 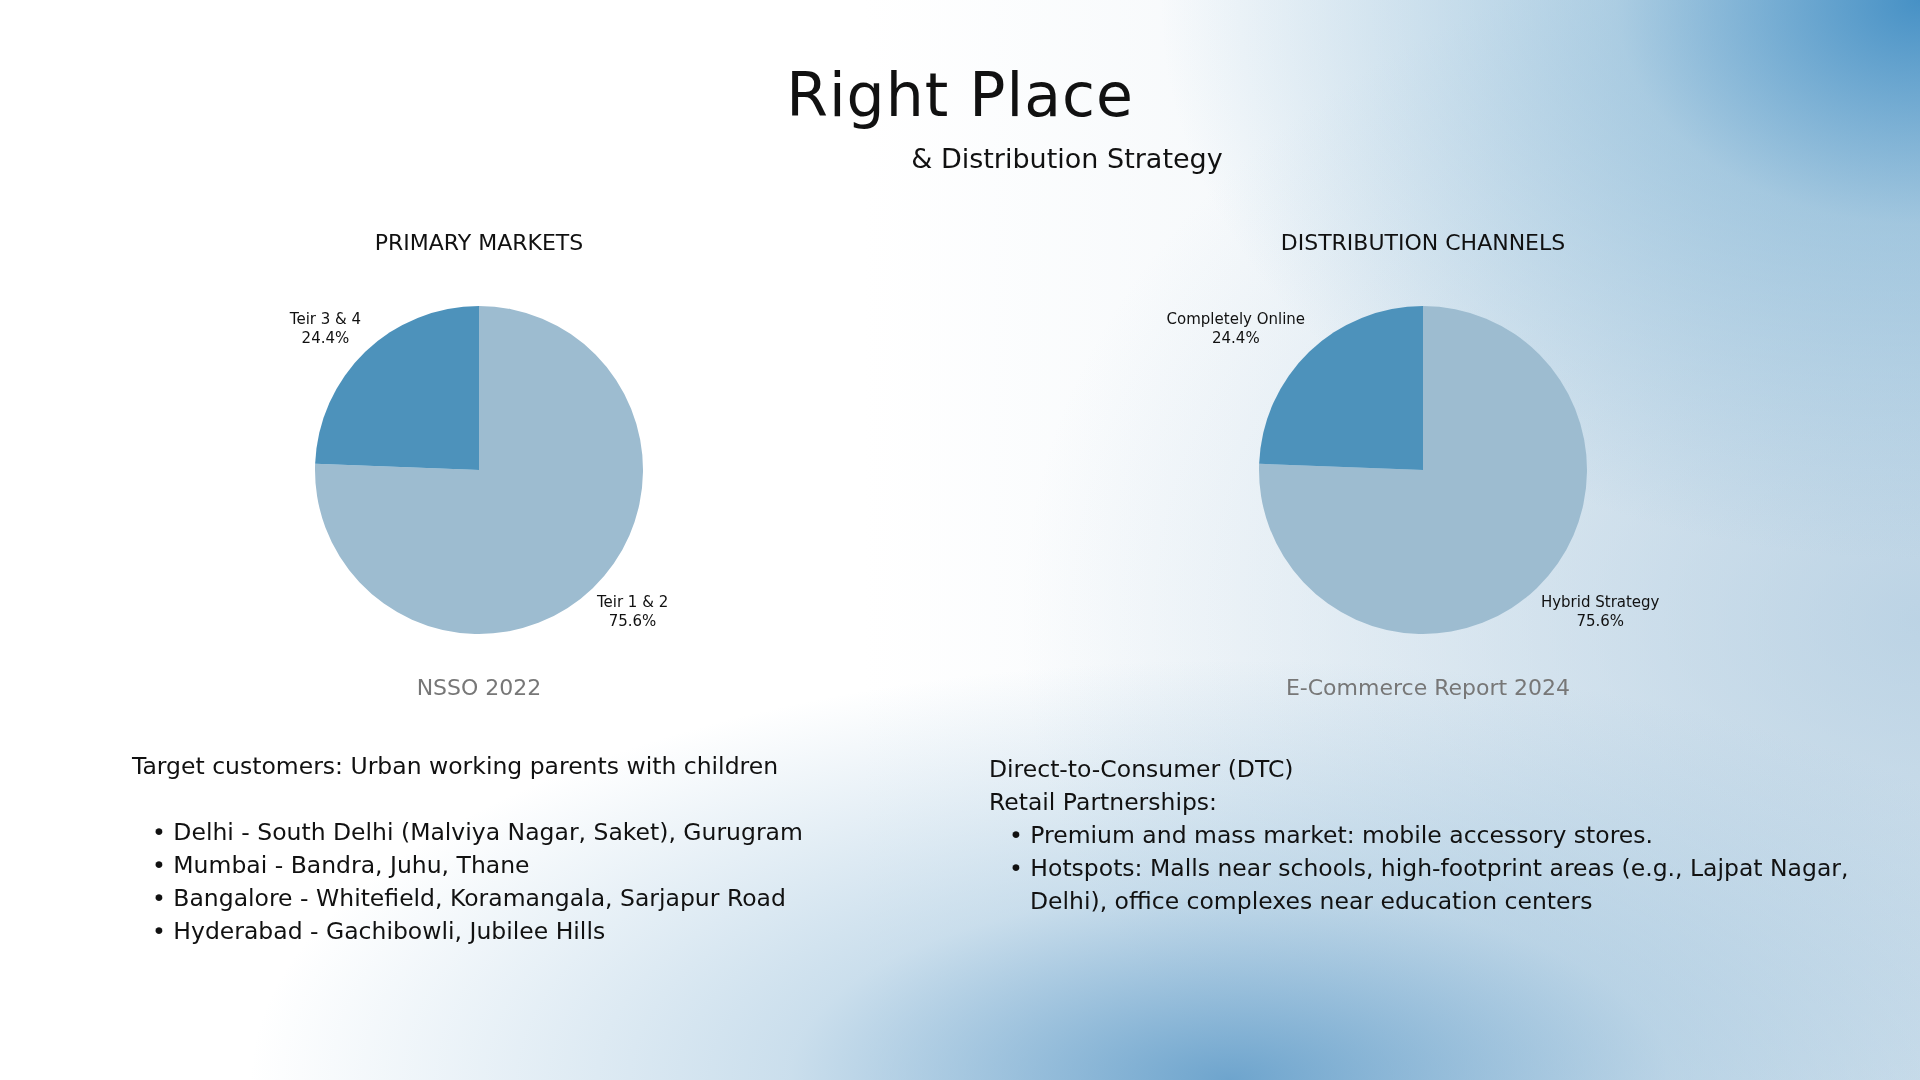 I want to click on text: Retail Partnerships:, so click(x=1103, y=802).